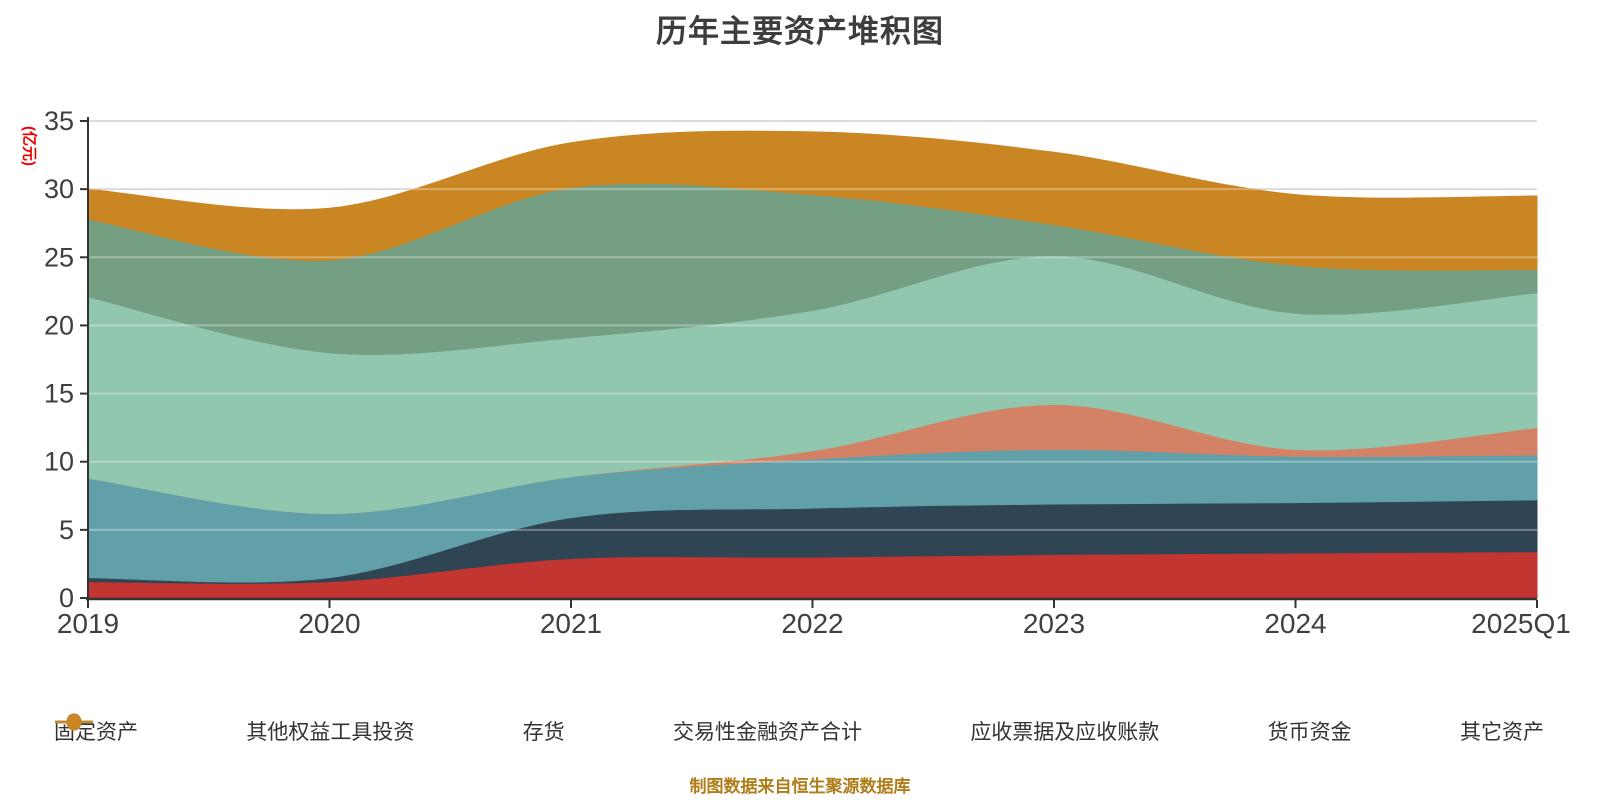 Image resolution: width=1600 pixels, height=800 pixels. Describe the element at coordinates (59, 257) in the screenshot. I see `y-axis-label: 25` at that location.